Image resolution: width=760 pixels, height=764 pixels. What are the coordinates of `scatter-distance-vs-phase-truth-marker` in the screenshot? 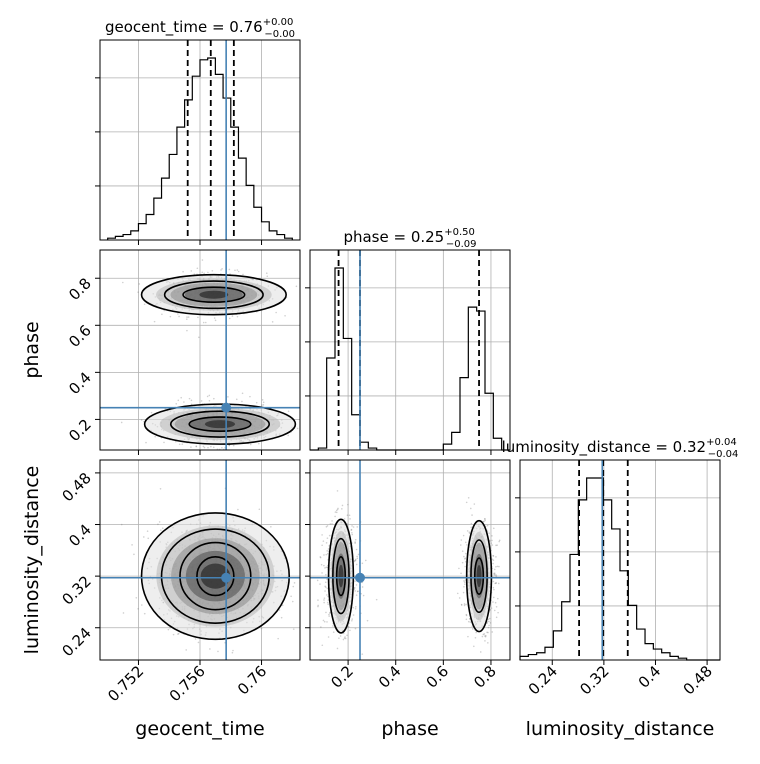 It's located at (360, 577).